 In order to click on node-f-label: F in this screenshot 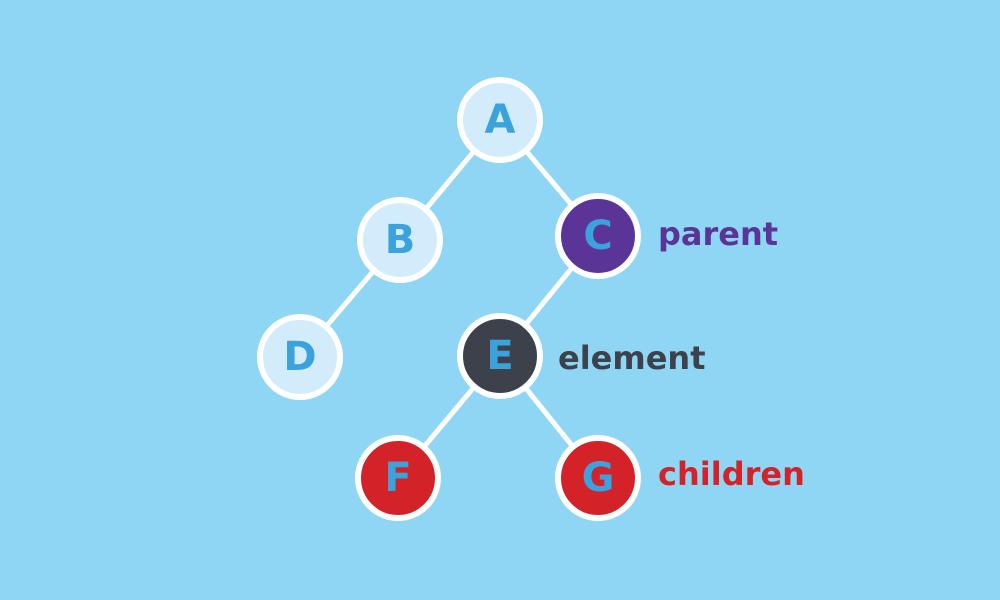, I will do `click(397, 478)`.